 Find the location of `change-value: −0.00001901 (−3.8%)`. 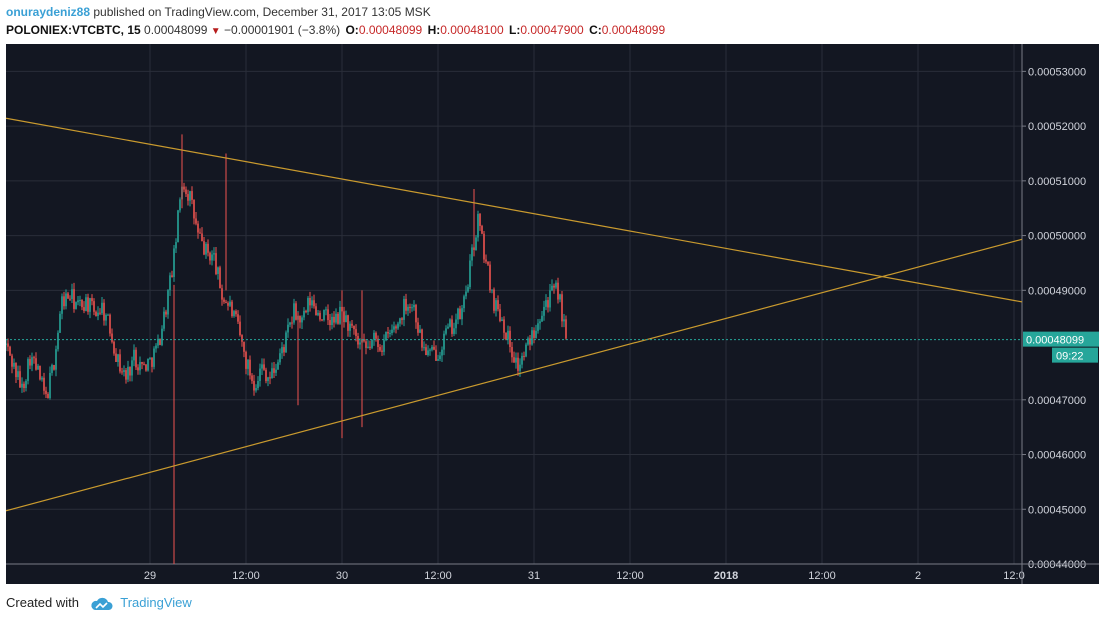

change-value: −0.00001901 (−3.8%) is located at coordinates (282, 30).